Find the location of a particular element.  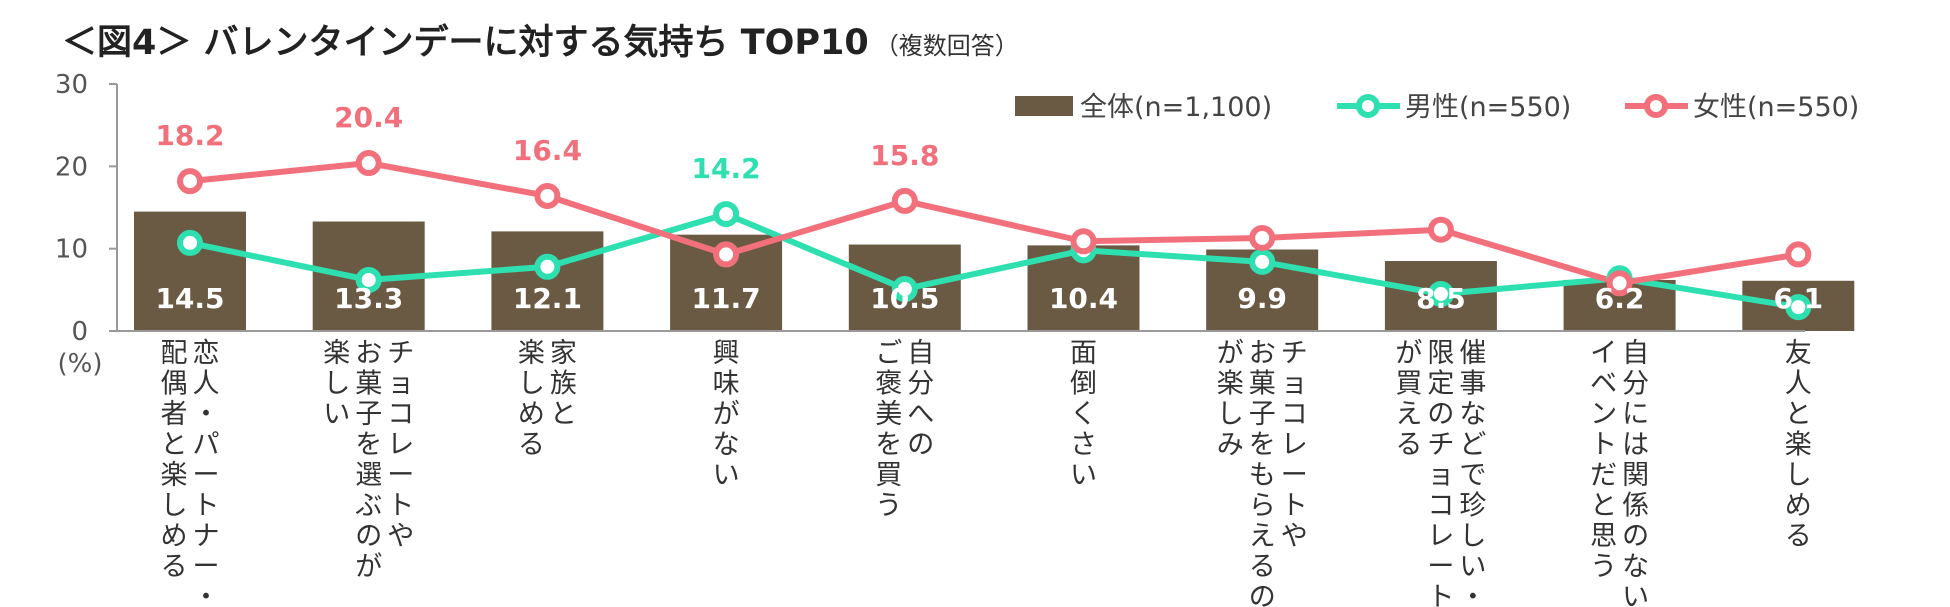

category-label-char: 珍 is located at coordinates (1472, 506).